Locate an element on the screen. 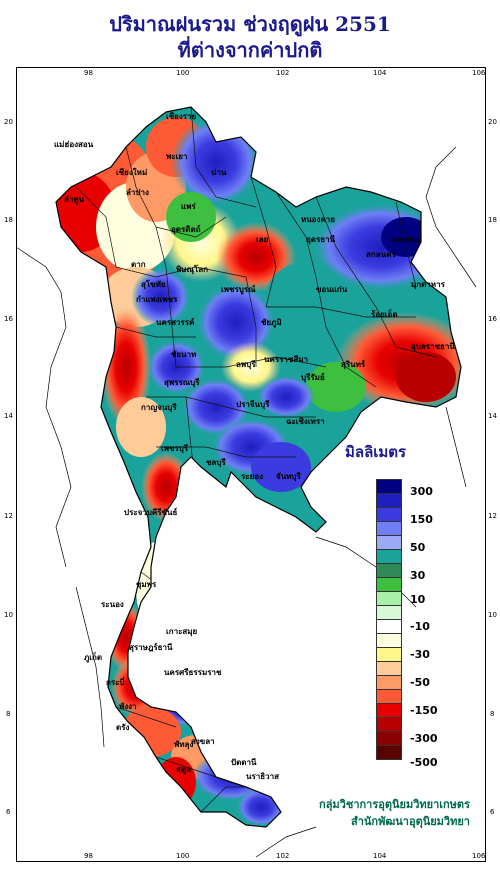 The width and height of the screenshot is (500, 871). place-label: เชียงราย is located at coordinates (181, 116).